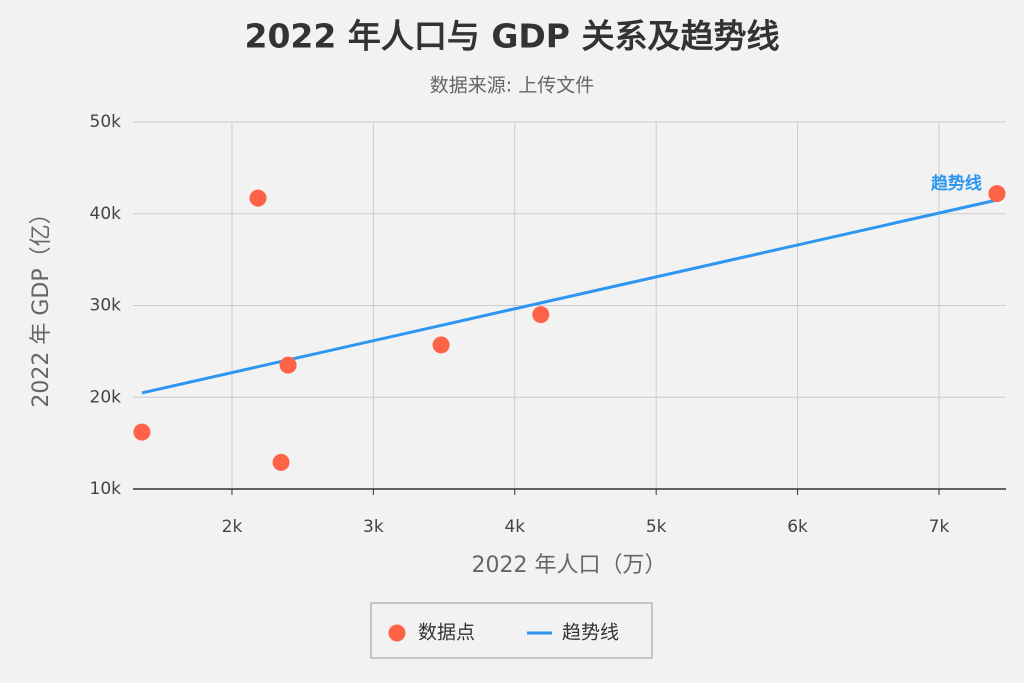 The image size is (1024, 683). I want to click on chart-subtitle: 数据来源: 上传文件, so click(512, 86).